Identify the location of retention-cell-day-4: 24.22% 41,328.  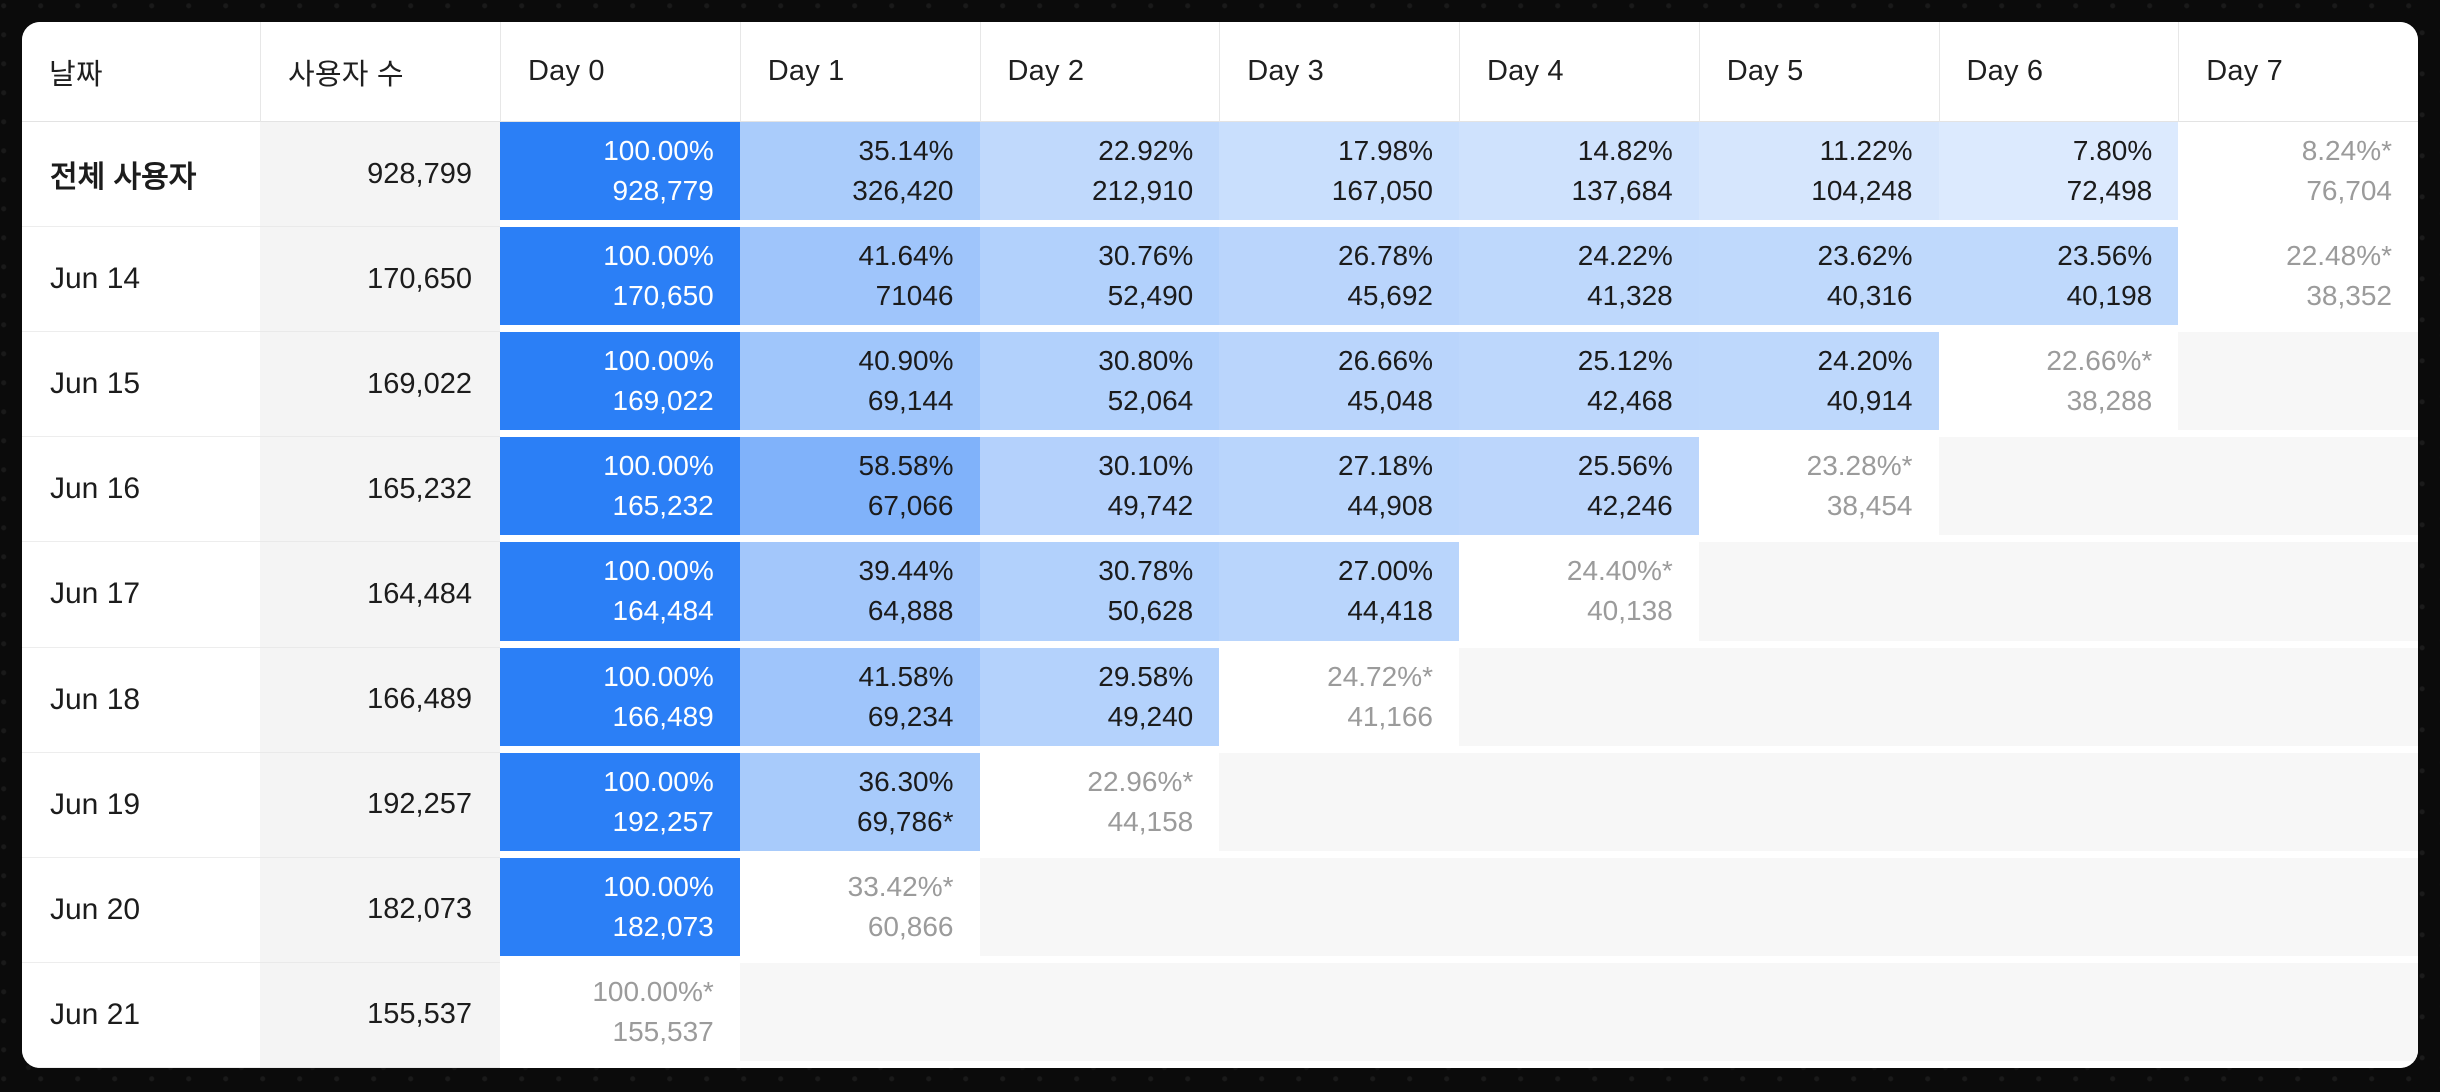
(1579, 280).